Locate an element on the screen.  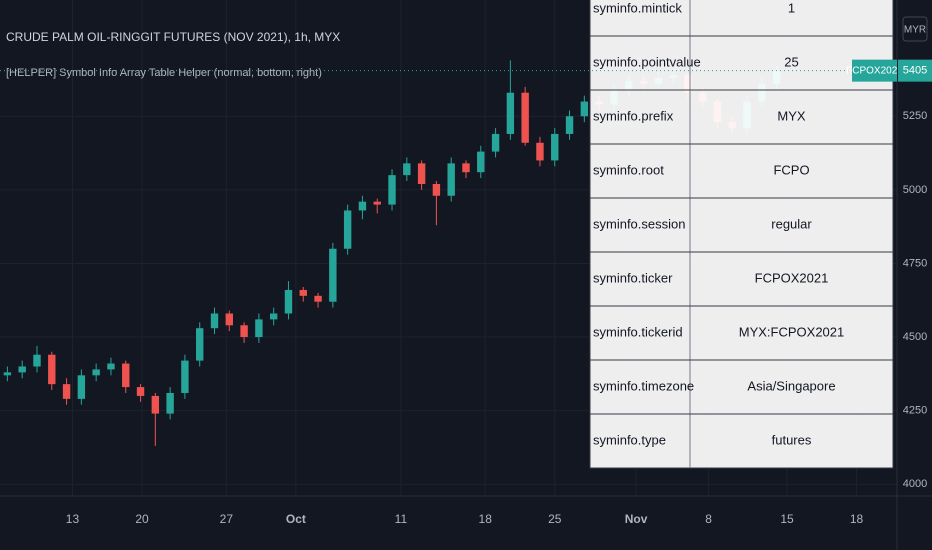
x-tick-label: Nov is located at coordinates (636, 519).